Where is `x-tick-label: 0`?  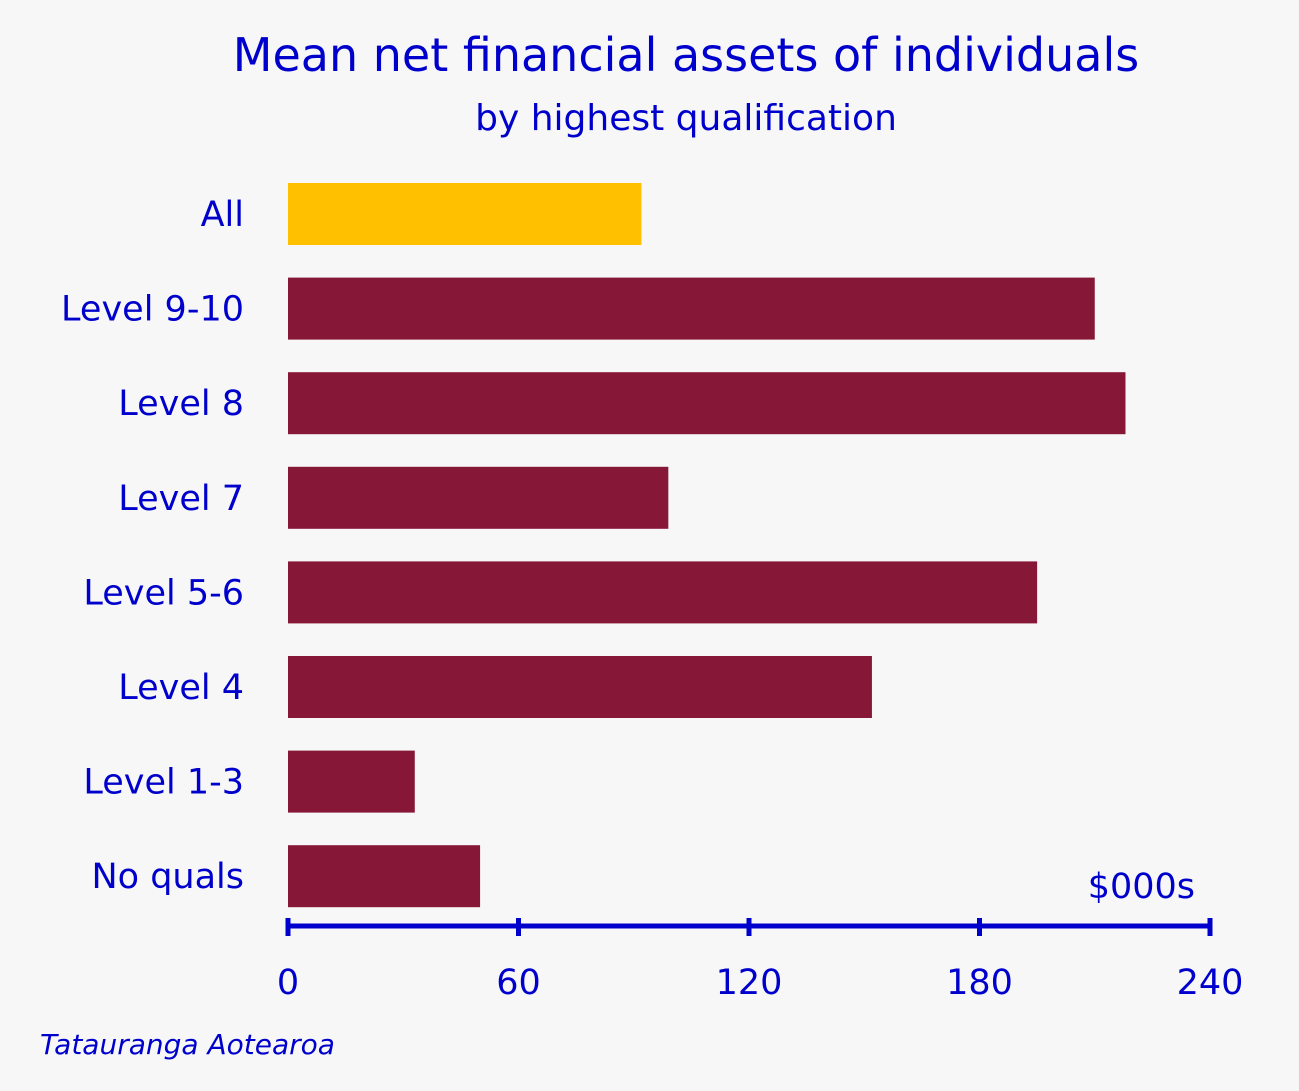 x-tick-label: 0 is located at coordinates (288, 983).